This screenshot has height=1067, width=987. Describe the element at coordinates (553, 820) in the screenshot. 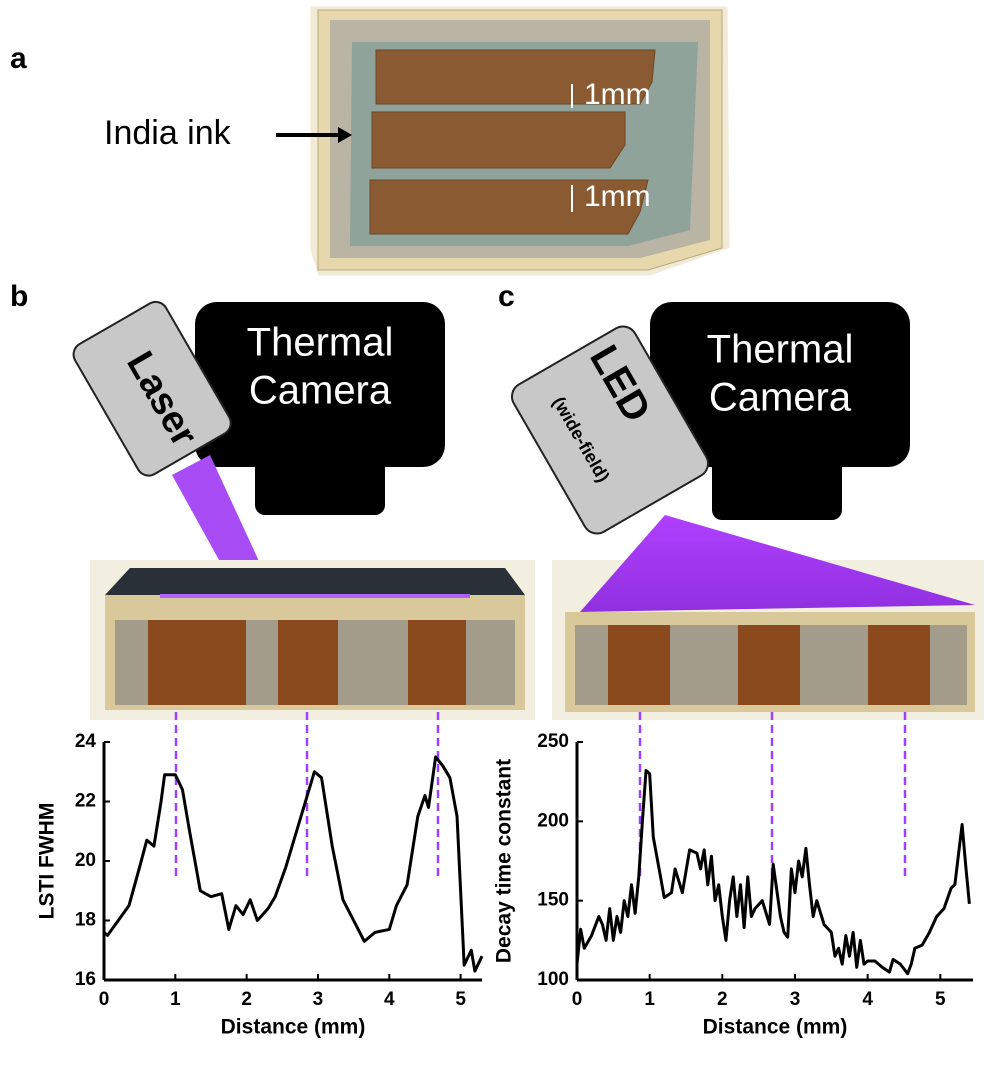

I see `y-tick-label: 200` at that location.